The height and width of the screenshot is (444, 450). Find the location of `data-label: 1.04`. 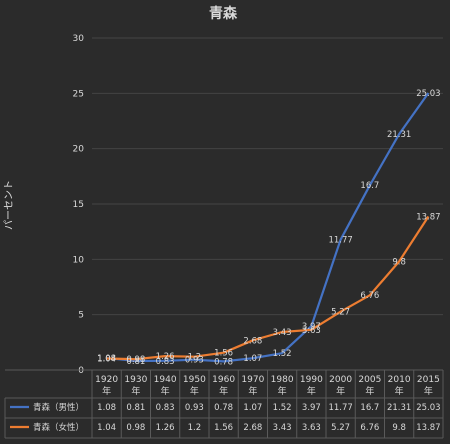

data-label: 1.04 is located at coordinates (106, 359).